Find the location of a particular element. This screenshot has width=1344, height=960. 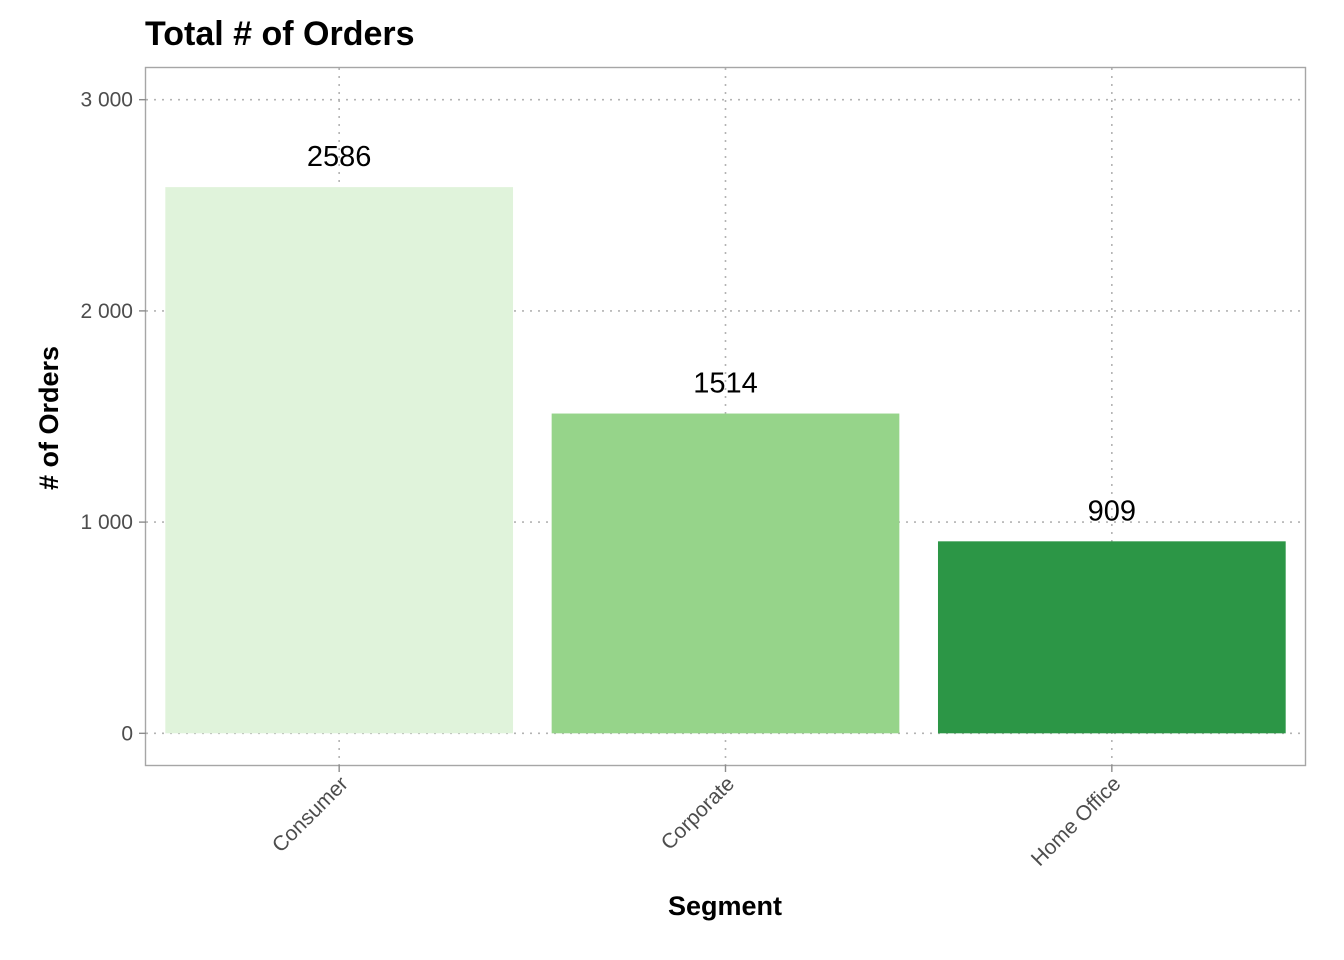

bar-consumer is located at coordinates (339, 460).